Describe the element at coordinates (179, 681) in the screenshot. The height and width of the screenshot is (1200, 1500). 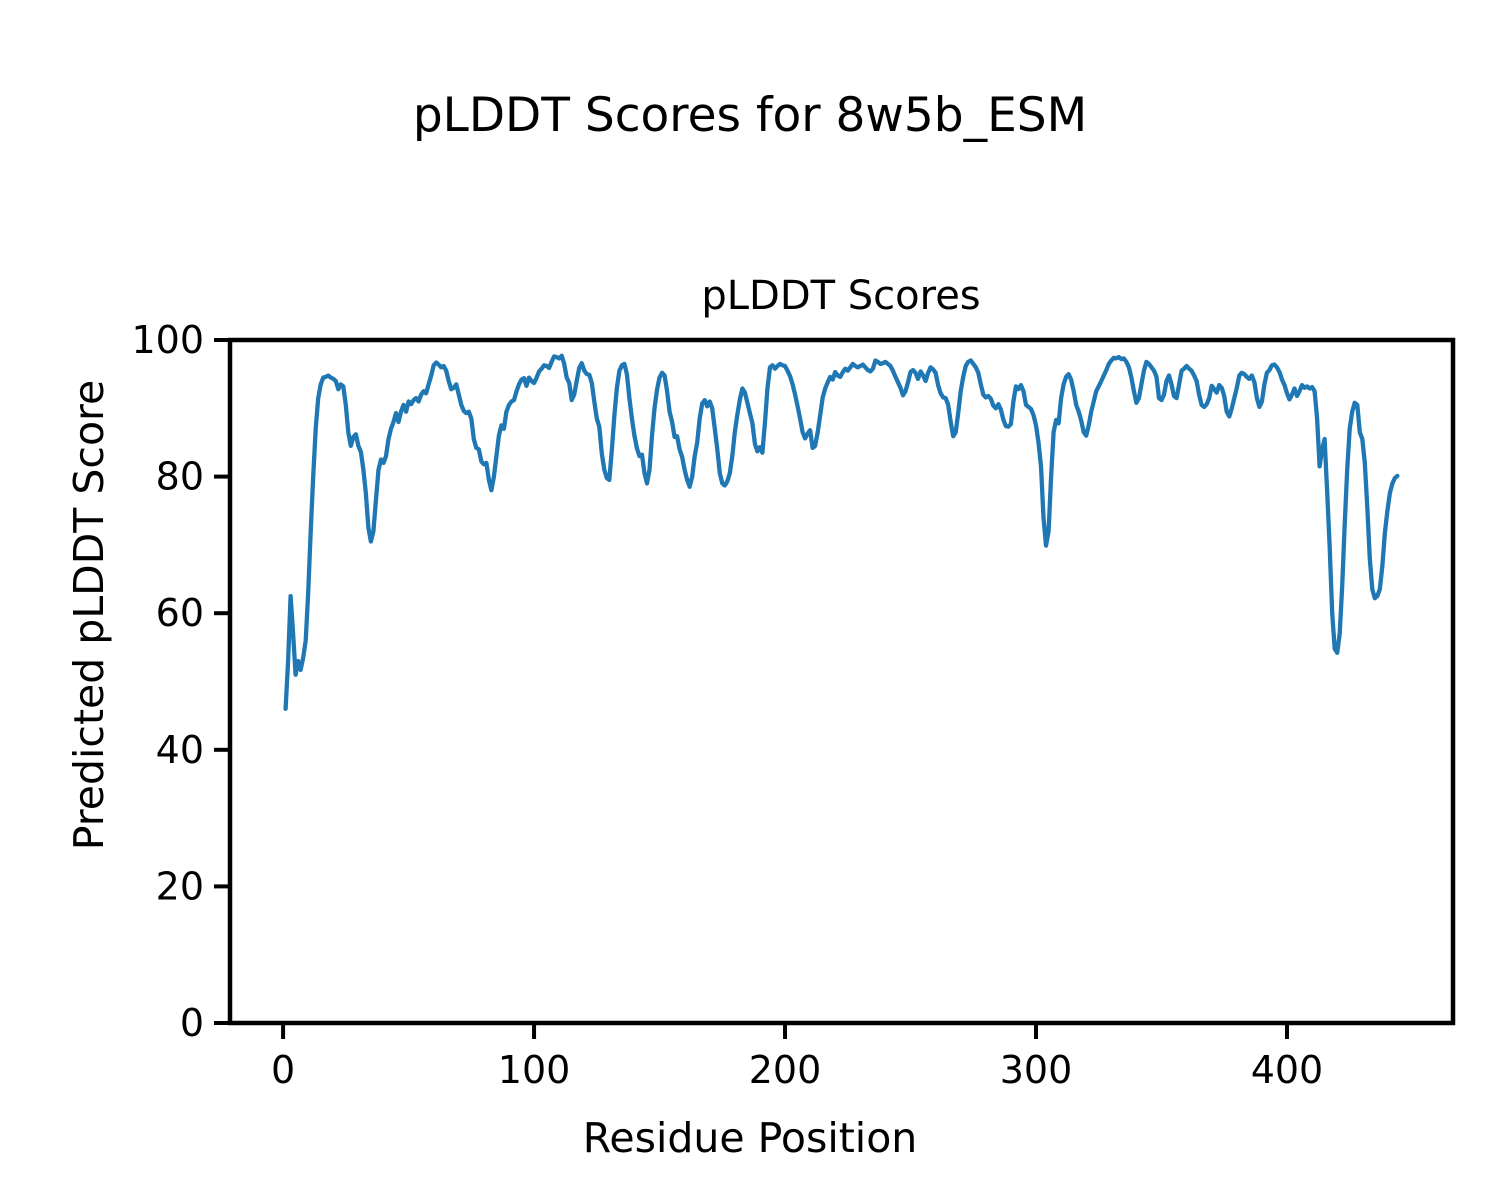
I see `y-axis-ticks: 0 20 40 60 80 100` at that location.